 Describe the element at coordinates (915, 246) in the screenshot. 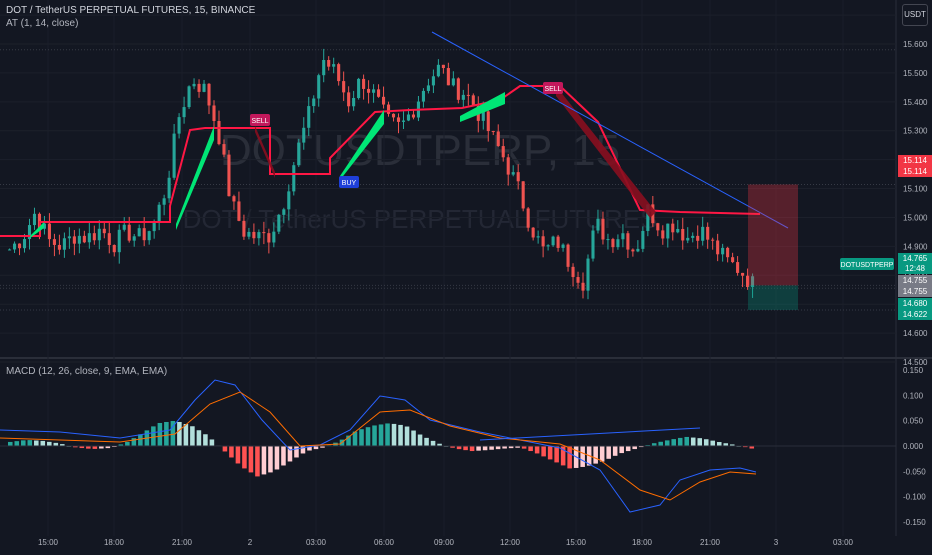

I see `price-tick-label: 14.900` at that location.